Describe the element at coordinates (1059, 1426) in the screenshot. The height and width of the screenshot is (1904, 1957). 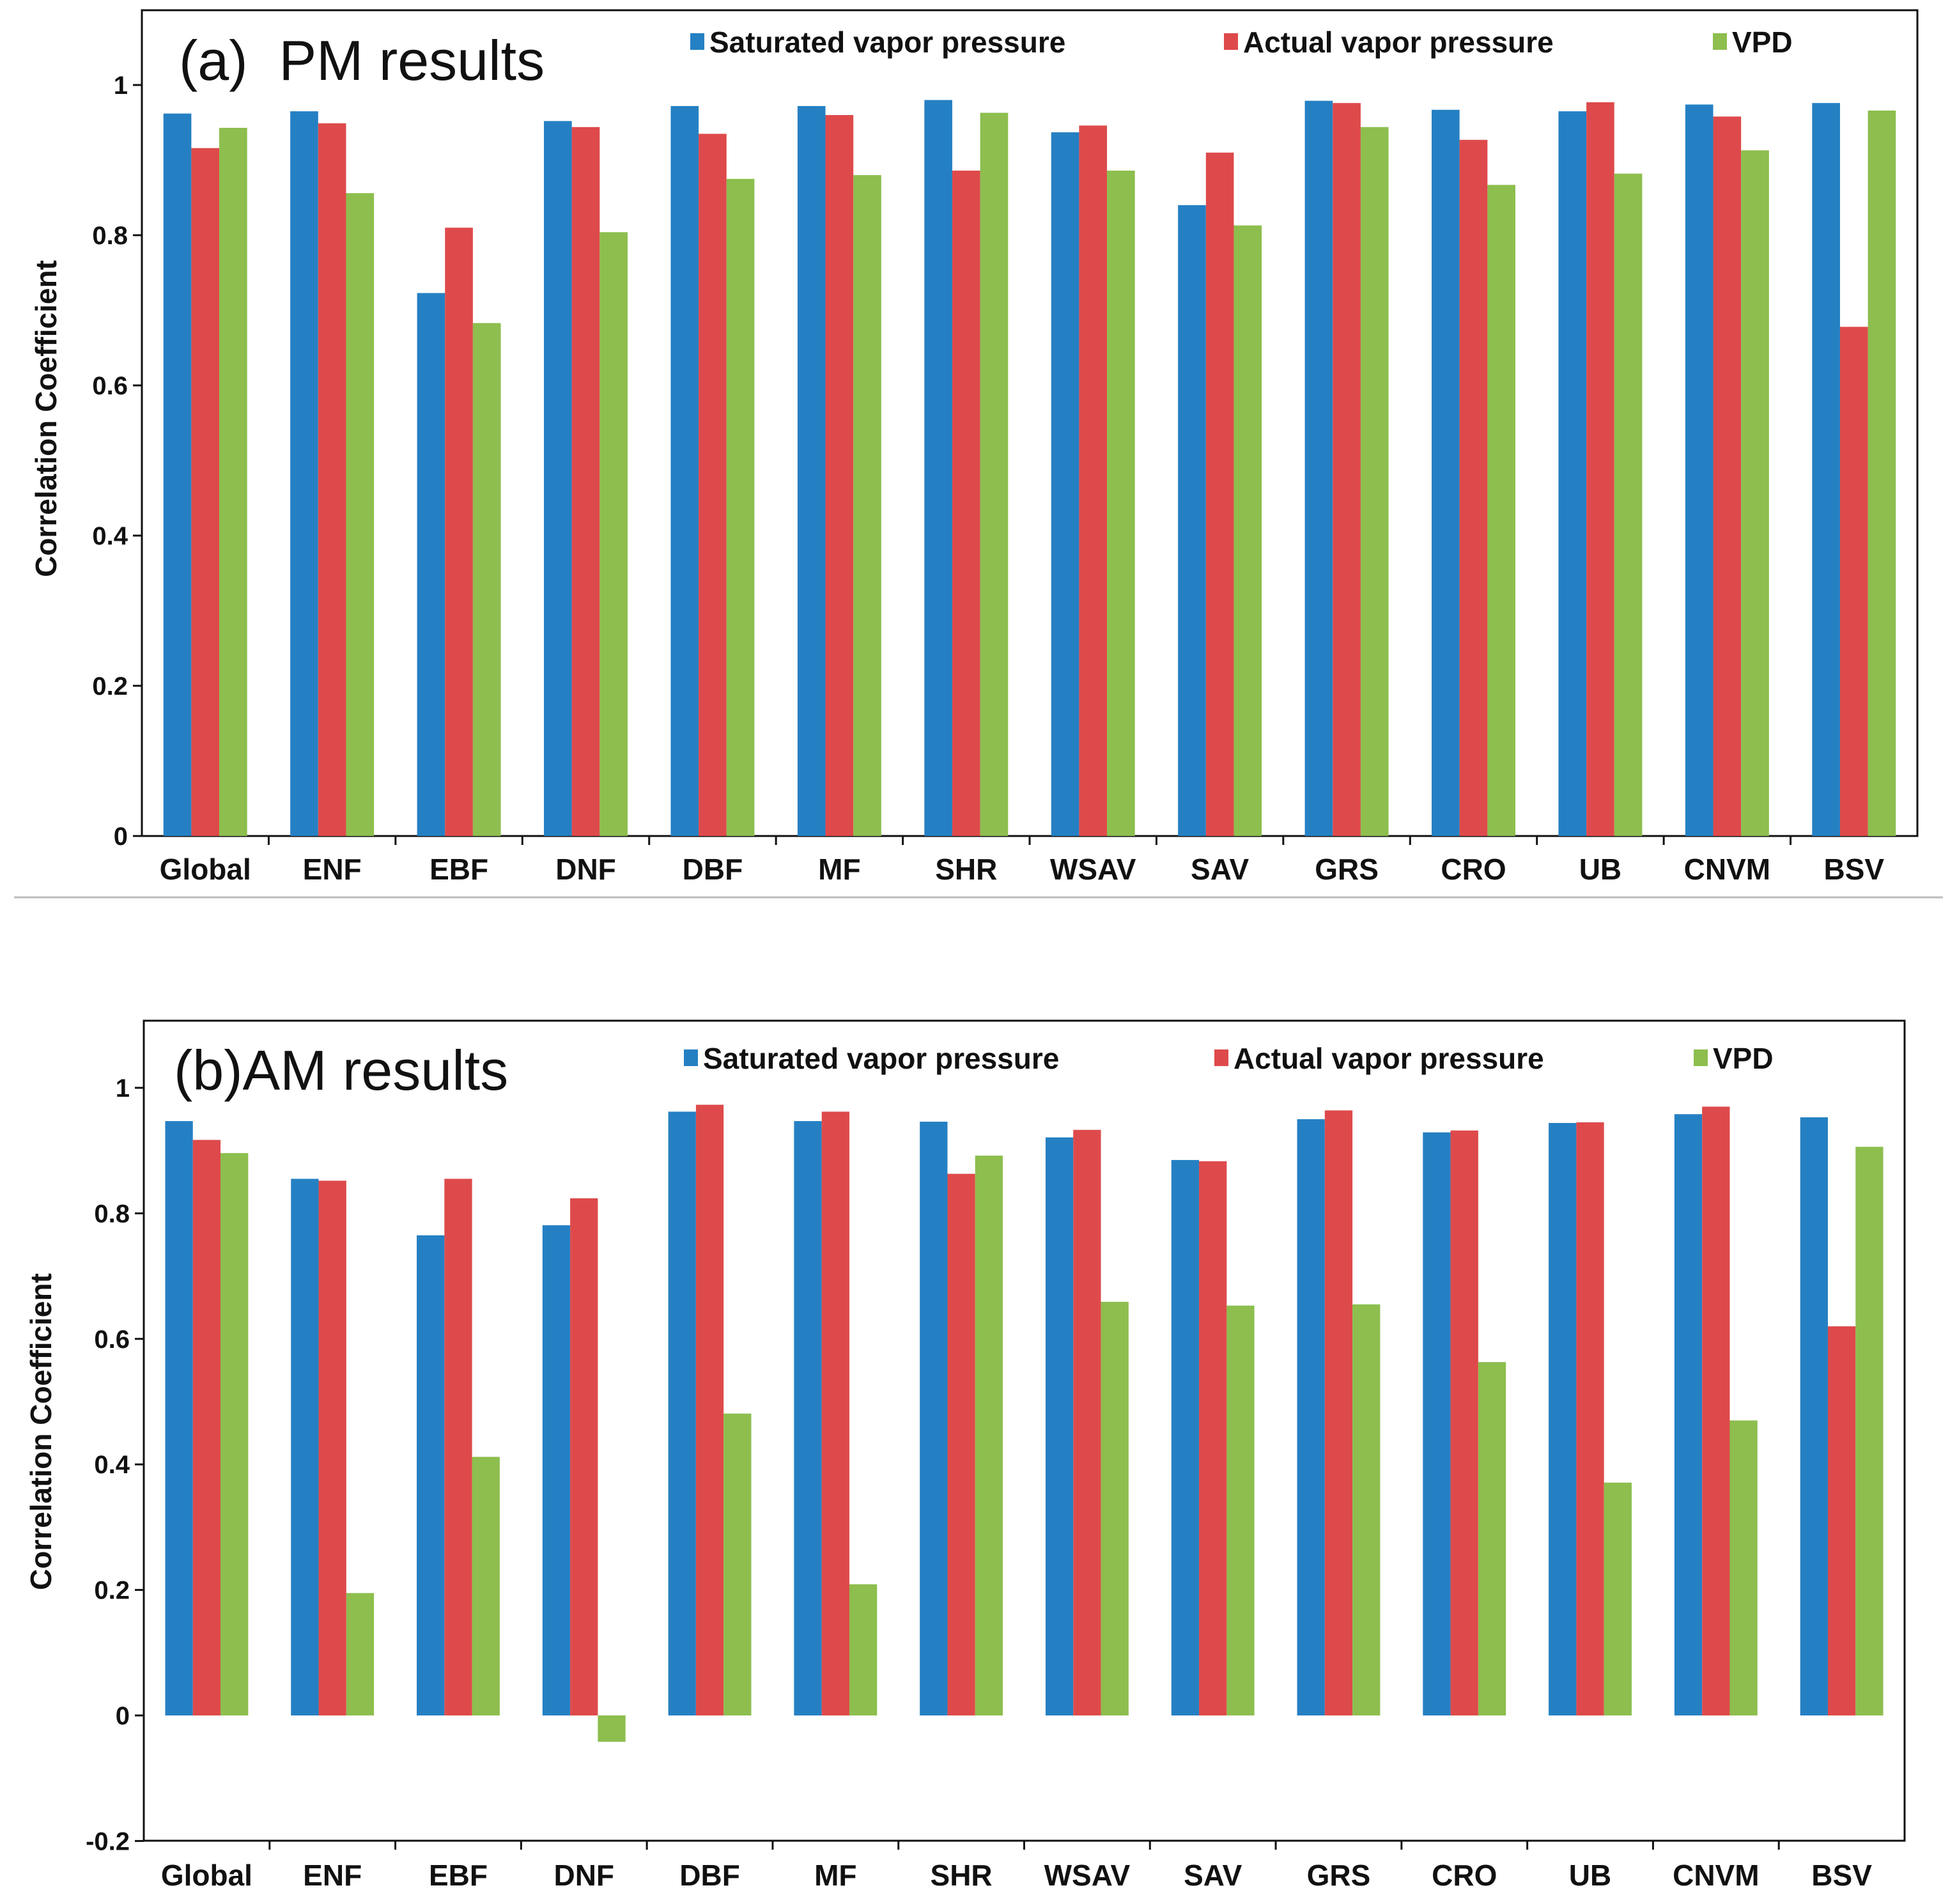
I see `panel-b-bar-saturated-wsav` at that location.